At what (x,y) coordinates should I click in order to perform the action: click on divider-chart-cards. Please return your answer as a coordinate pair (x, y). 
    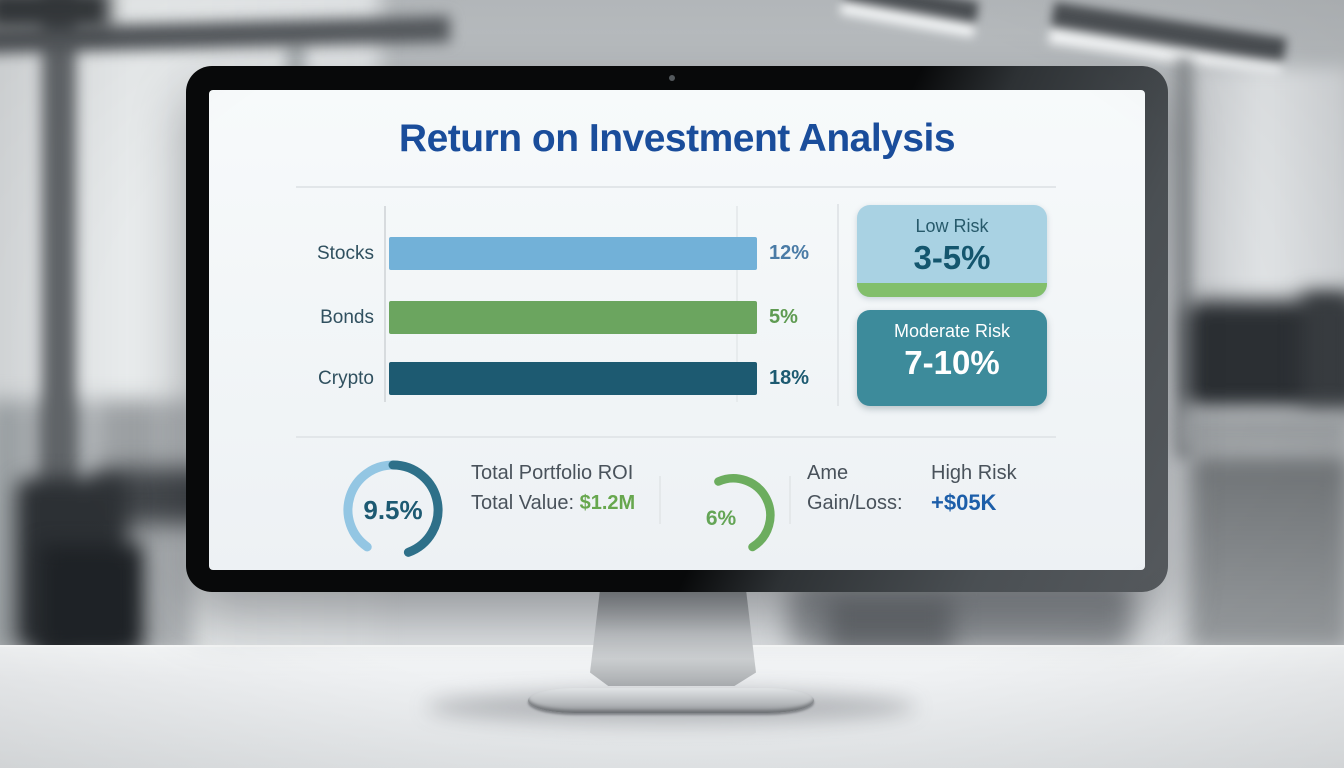
    Looking at the image, I should click on (838, 305).